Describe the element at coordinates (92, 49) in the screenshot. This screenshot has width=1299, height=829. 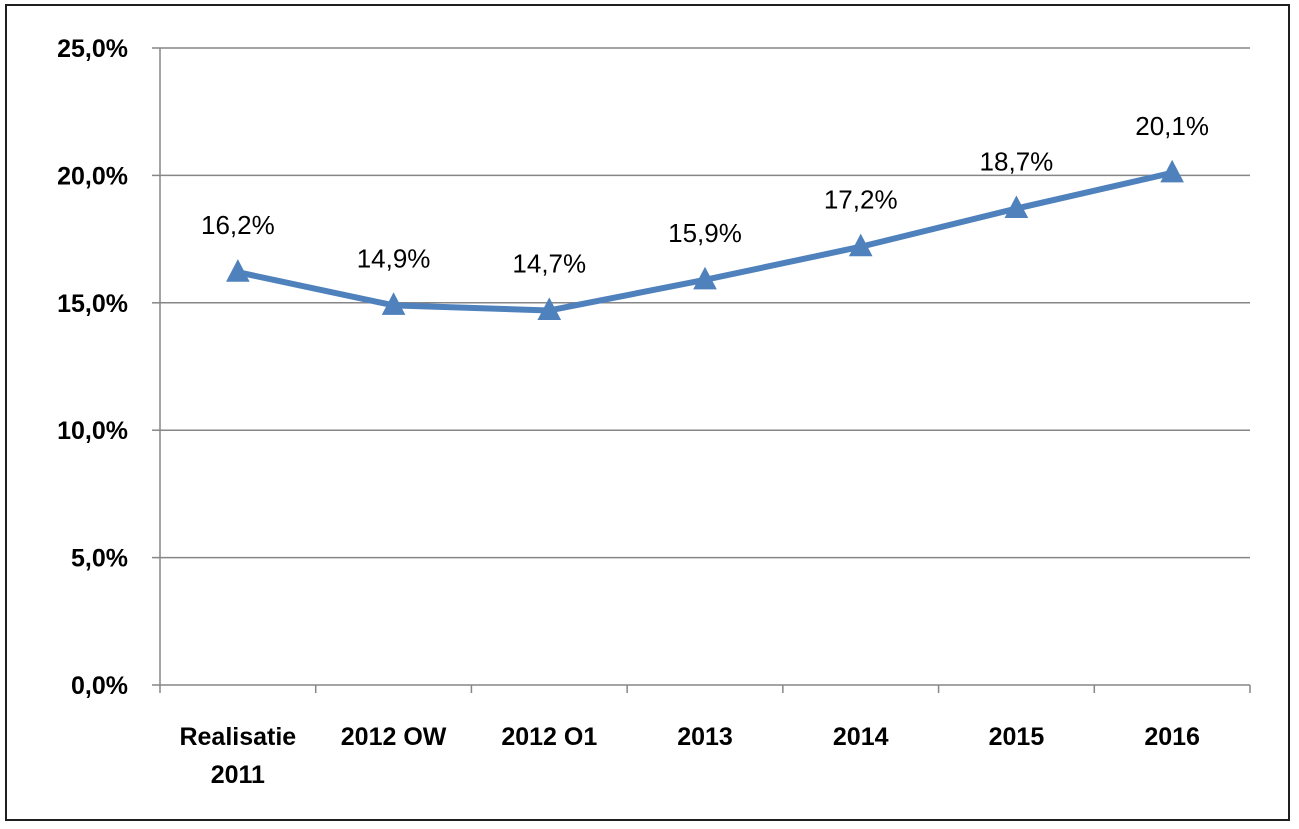
I see `y-tick-label: 25,0%` at that location.